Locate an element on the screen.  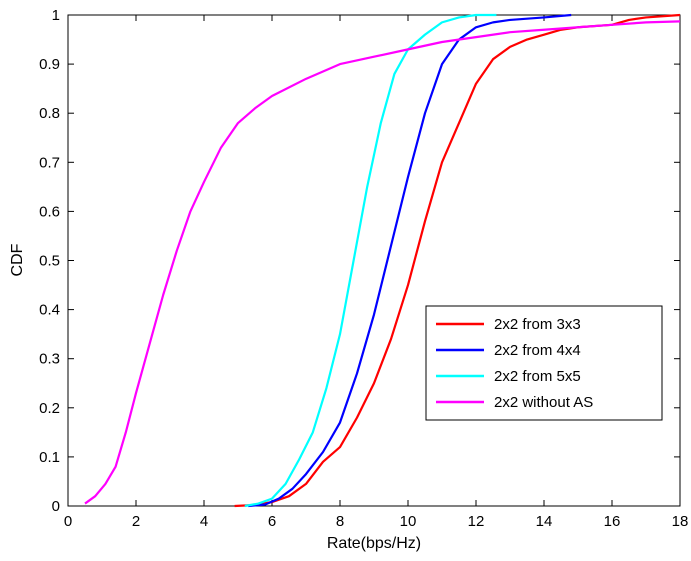
y-axis-label: CDF is located at coordinates (17, 259).